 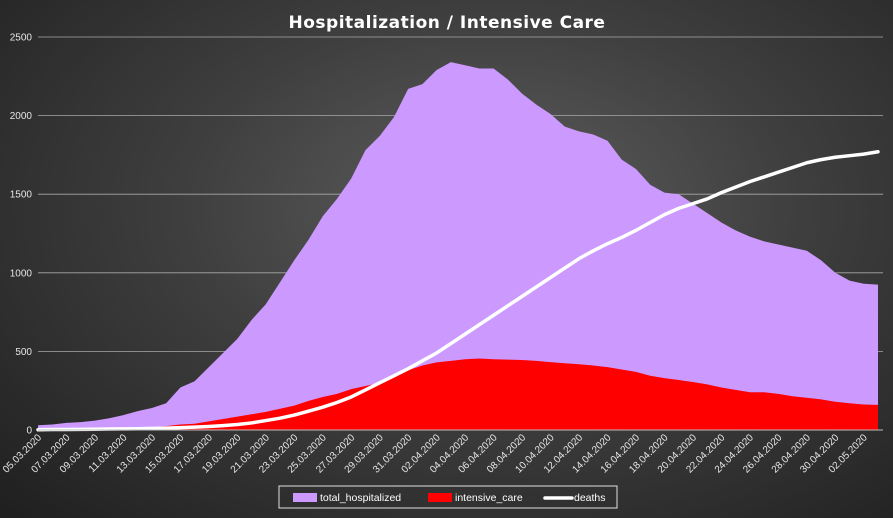 What do you see at coordinates (21, 273) in the screenshot?
I see `y-tick-label: 1000` at bounding box center [21, 273].